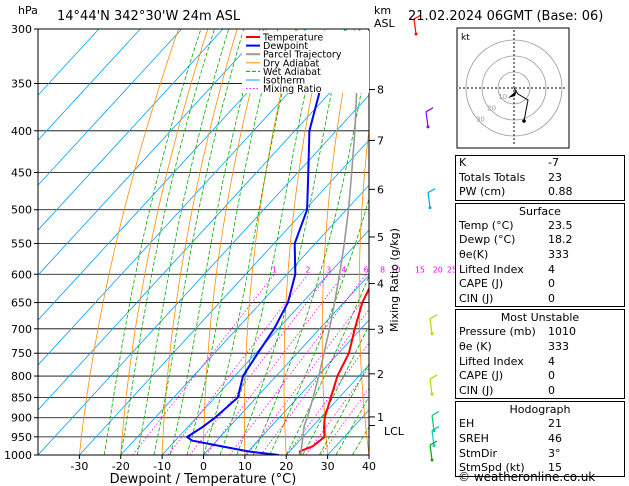 Image resolution: width=629 pixels, height=486 pixels. What do you see at coordinates (480, 120) in the screenshot?
I see `hodograph-ring-label: 30` at bounding box center [480, 120].